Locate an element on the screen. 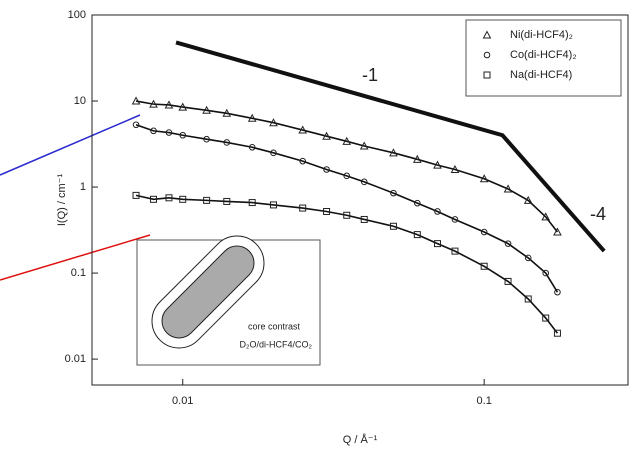 The width and height of the screenshot is (633, 449). inset-text: D₂O/di-HCF4/CO₂ is located at coordinates (276, 344).